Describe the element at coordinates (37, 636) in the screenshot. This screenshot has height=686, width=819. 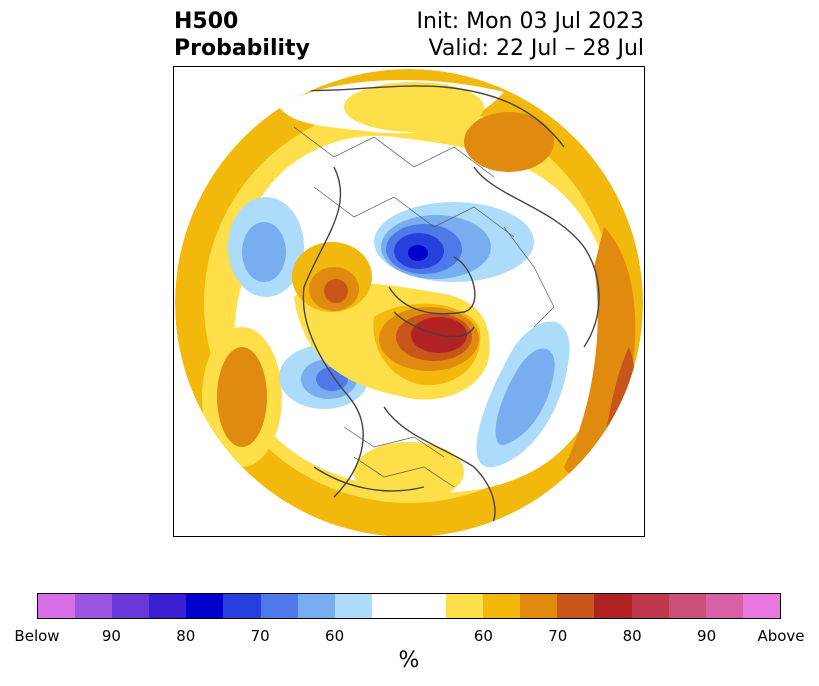
I see `colorbar-tick-label: Below` at that location.